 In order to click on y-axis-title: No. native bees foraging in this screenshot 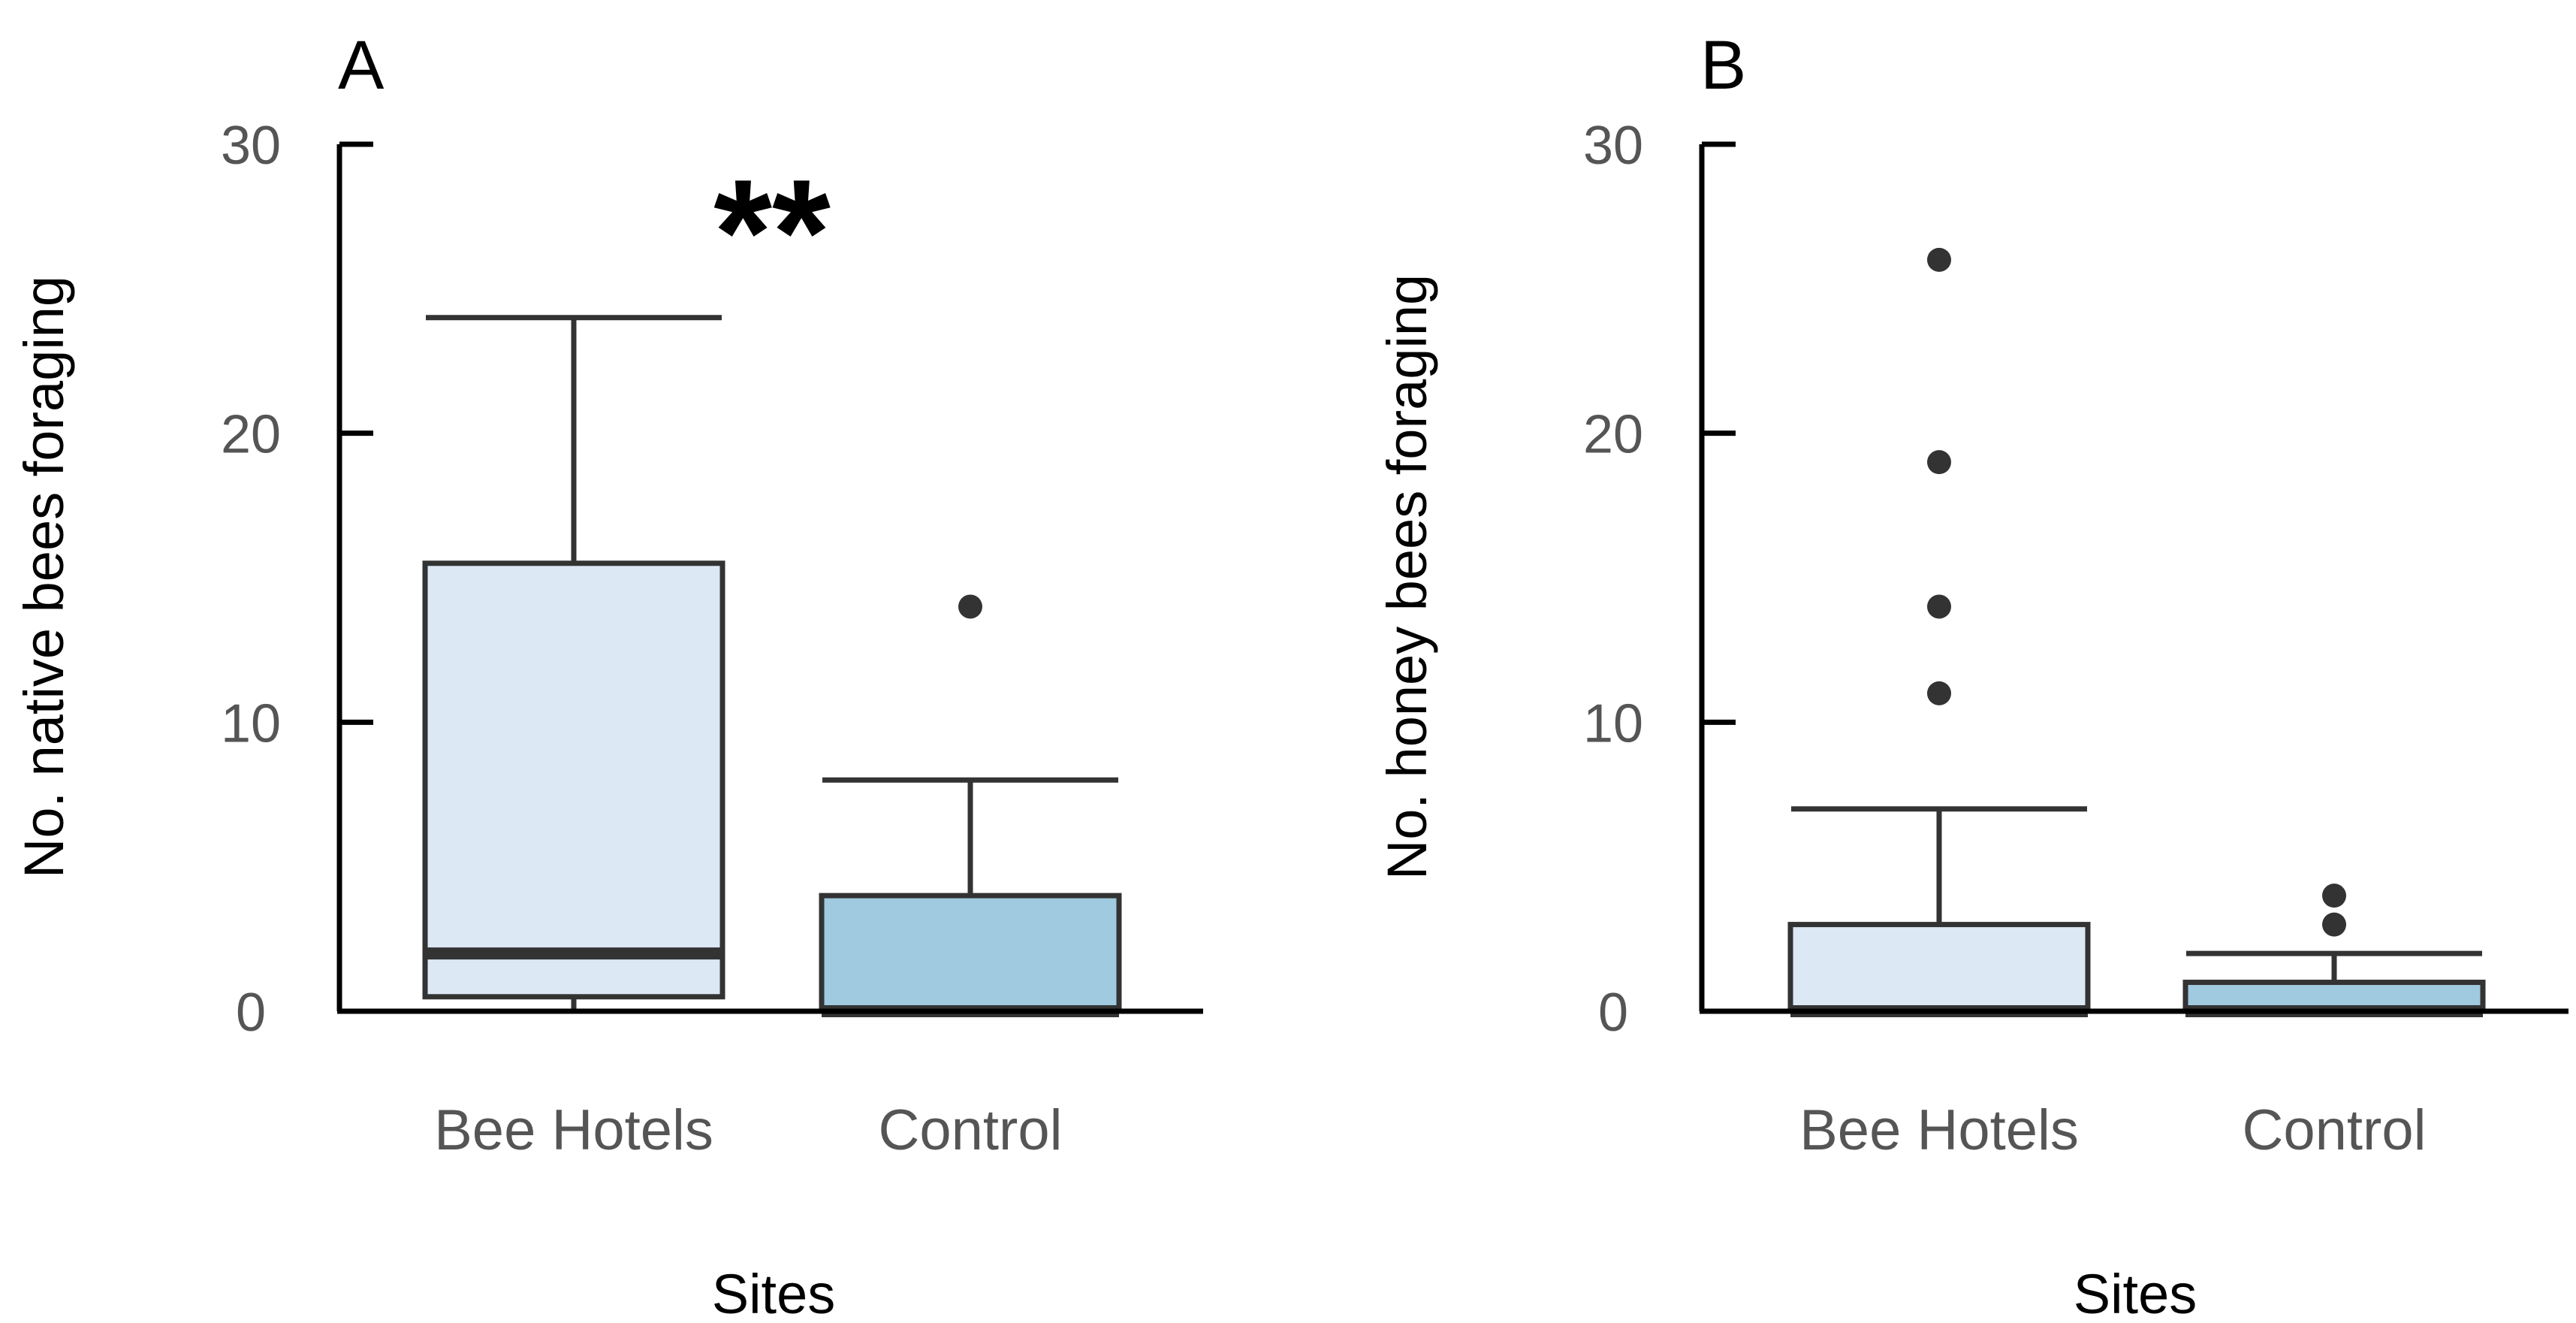, I will do `click(44, 577)`.